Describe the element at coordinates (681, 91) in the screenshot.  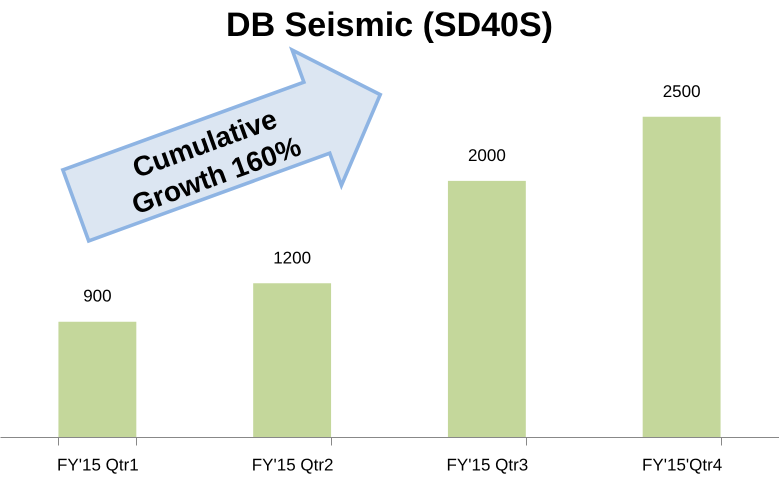
I see `data-label: 2500` at that location.